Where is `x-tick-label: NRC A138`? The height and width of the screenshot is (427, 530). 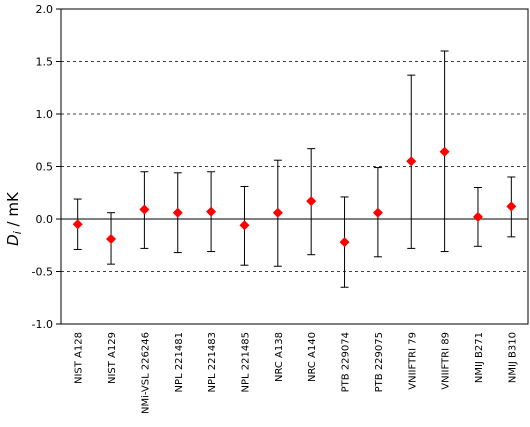
x-tick-label: NRC A138 is located at coordinates (279, 357).